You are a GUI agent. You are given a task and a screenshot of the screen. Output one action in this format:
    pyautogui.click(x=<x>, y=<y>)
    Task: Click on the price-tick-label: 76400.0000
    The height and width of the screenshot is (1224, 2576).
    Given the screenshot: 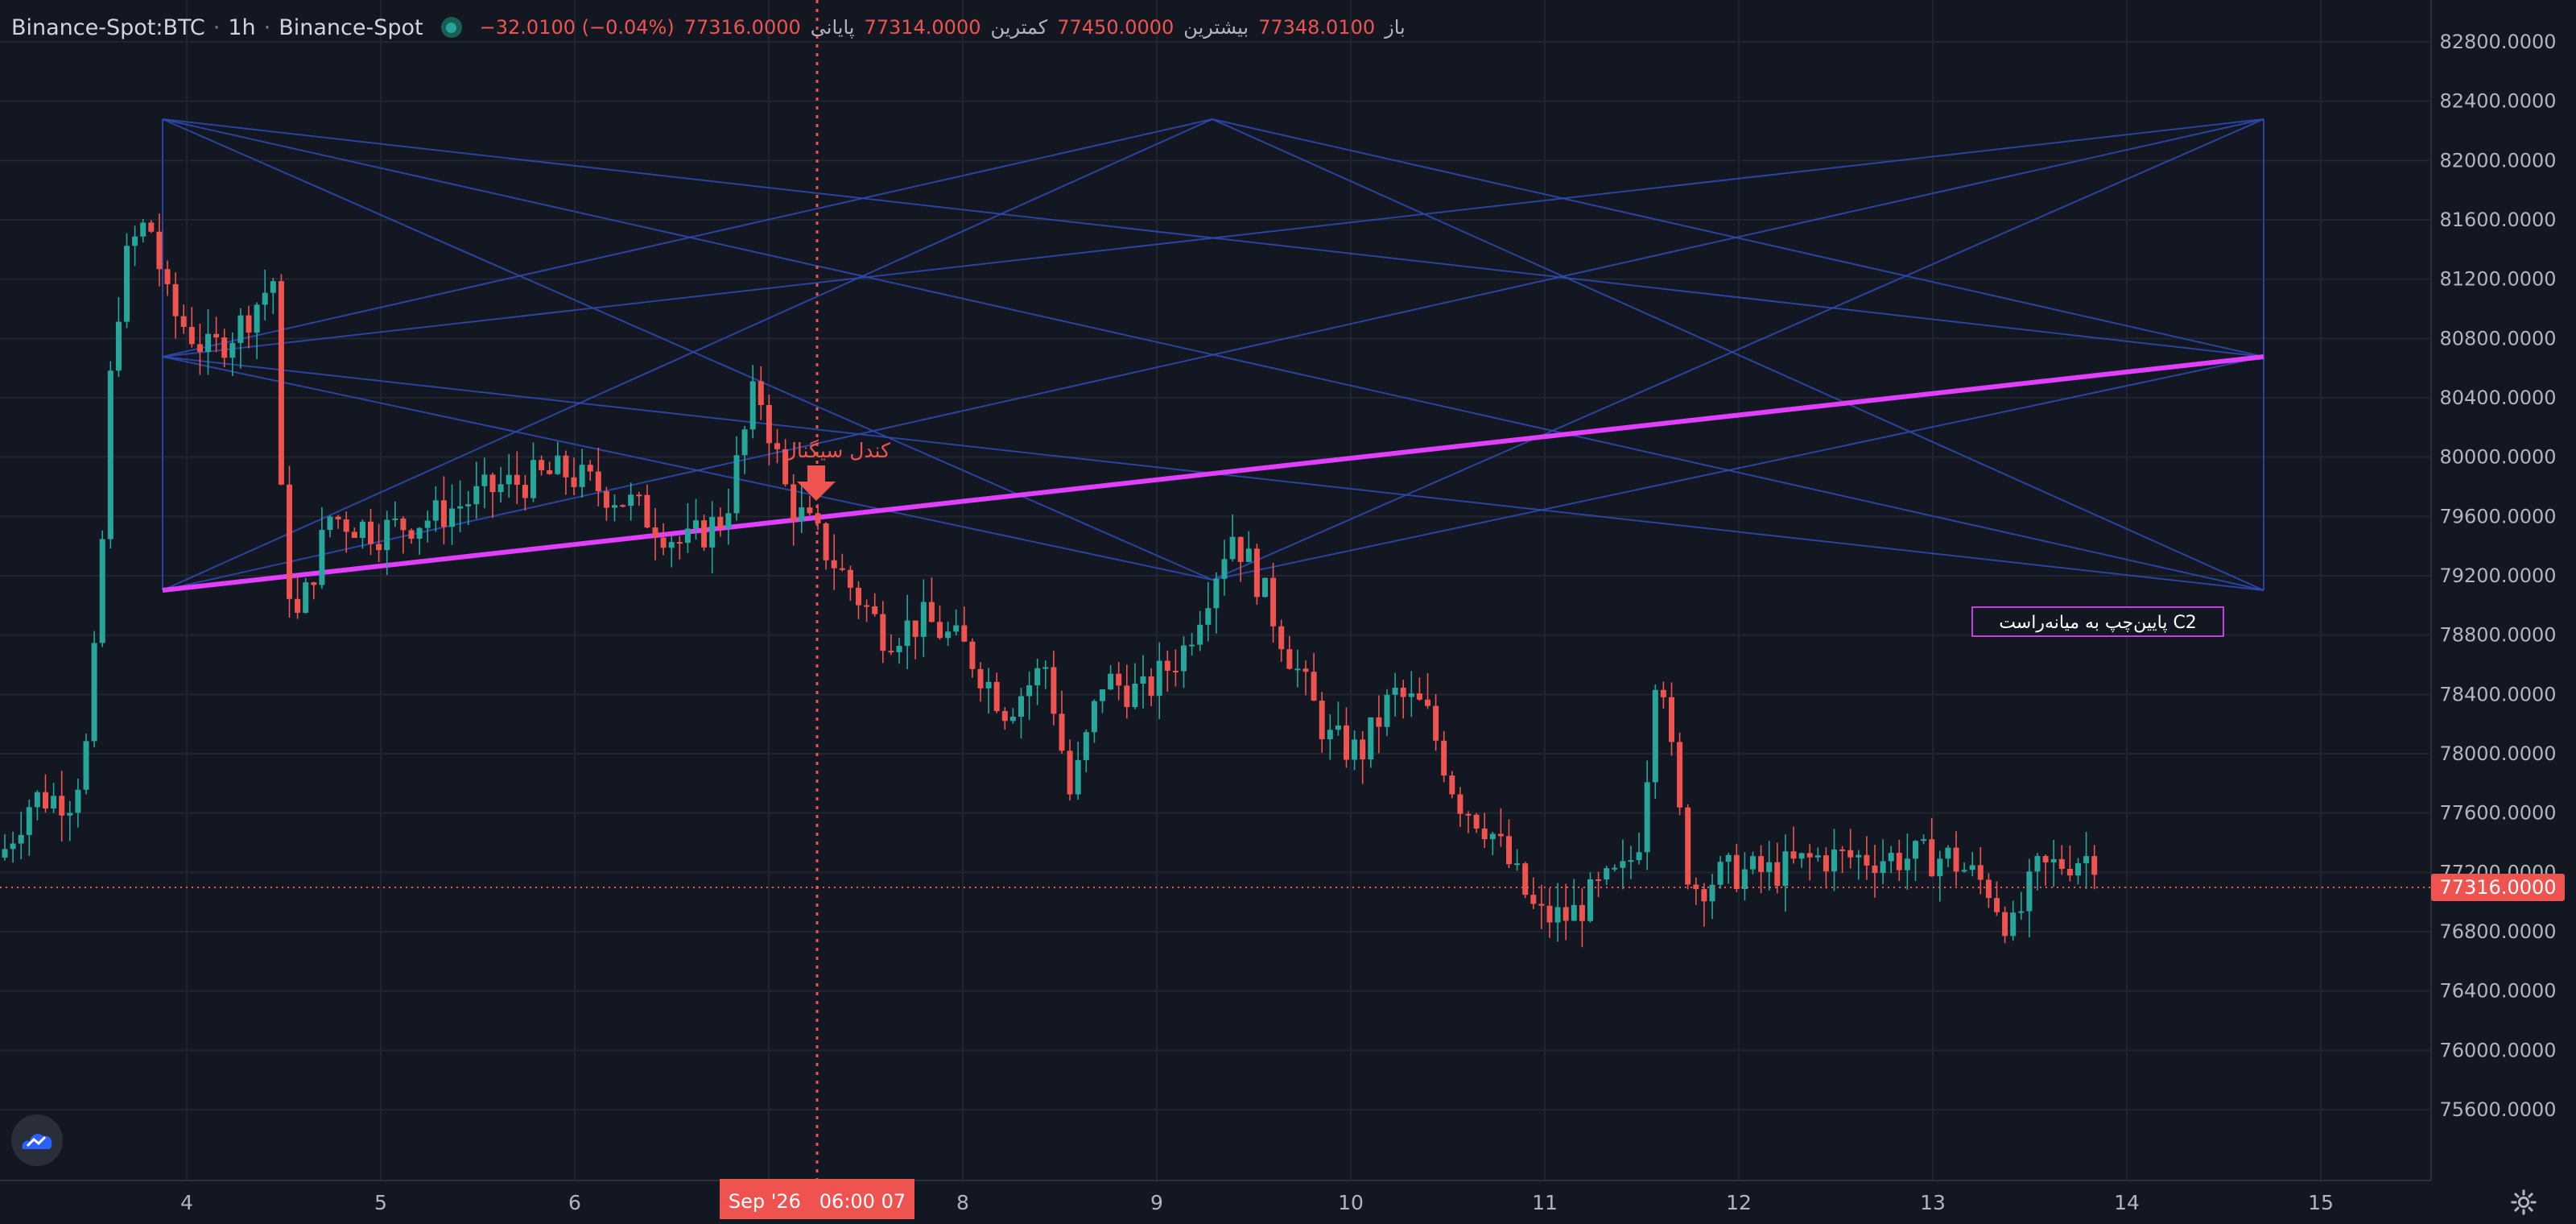 What is the action you would take?
    pyautogui.click(x=2497, y=991)
    